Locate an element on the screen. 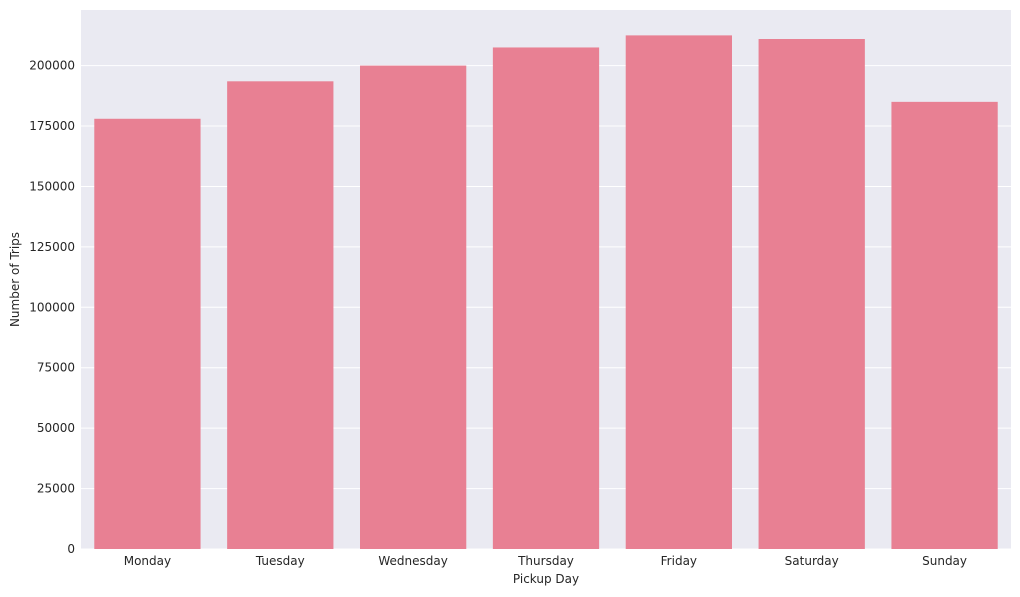 This screenshot has height=597, width=1020. x-tick-label: Monday is located at coordinates (147, 561).